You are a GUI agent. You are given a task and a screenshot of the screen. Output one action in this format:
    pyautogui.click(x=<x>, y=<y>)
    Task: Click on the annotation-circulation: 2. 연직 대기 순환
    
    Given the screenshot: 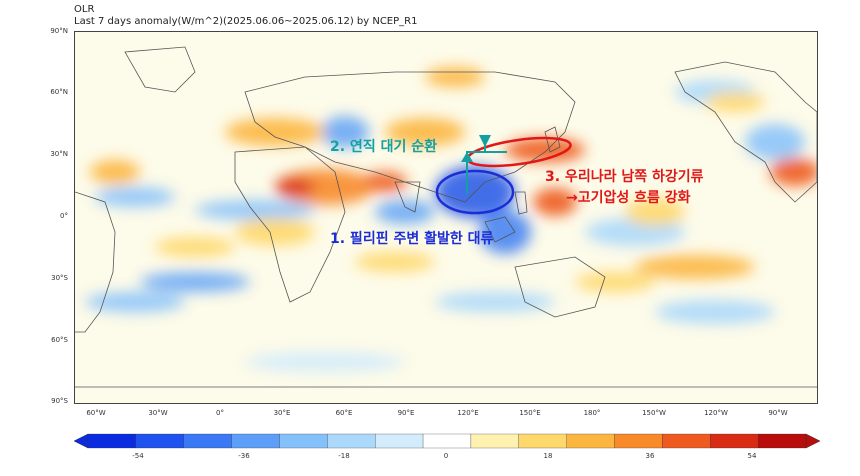 What is the action you would take?
    pyautogui.click(x=383, y=147)
    